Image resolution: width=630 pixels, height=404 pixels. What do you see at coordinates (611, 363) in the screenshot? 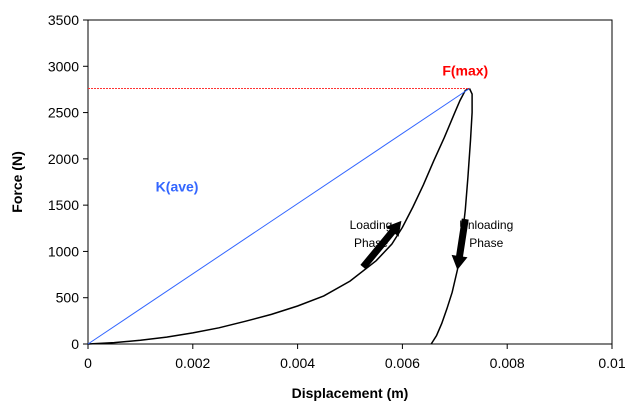
I see `x-tick-label: 0.01` at bounding box center [611, 363].